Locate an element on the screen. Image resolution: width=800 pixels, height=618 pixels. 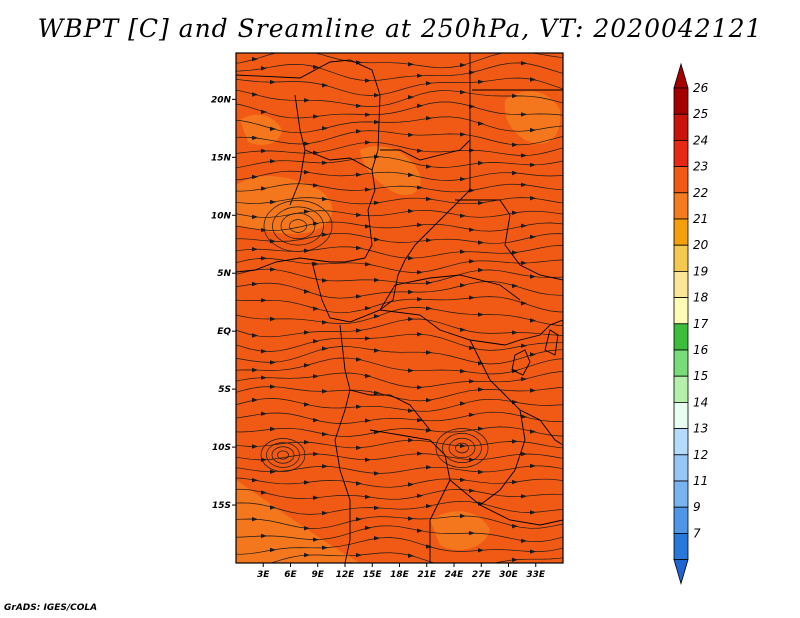
lon-tick-label: 15E is located at coordinates (373, 575).